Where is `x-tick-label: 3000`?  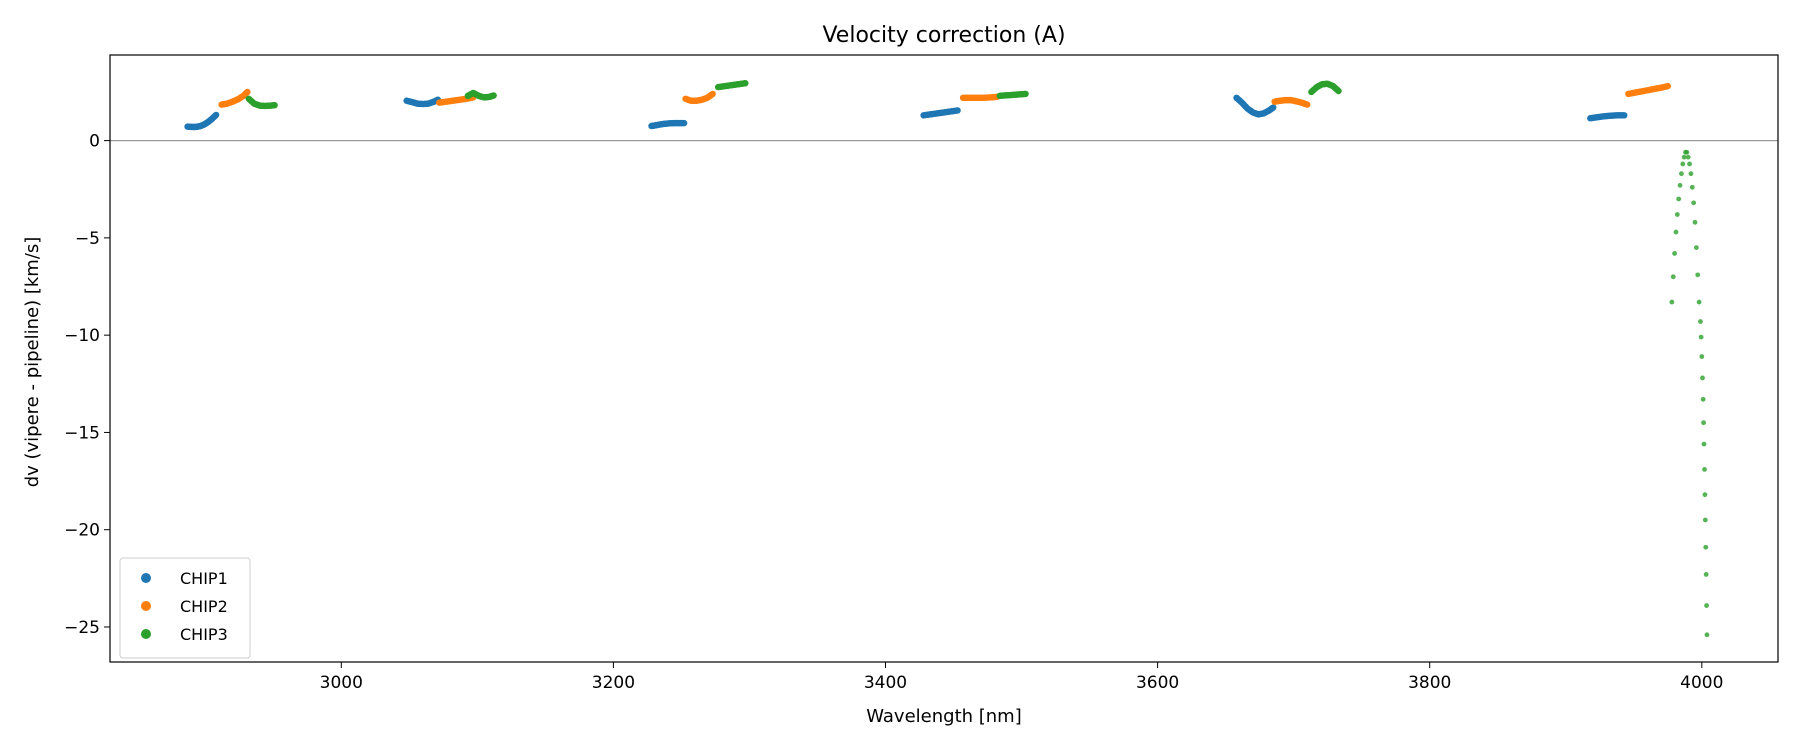 x-tick-label: 3000 is located at coordinates (341, 683).